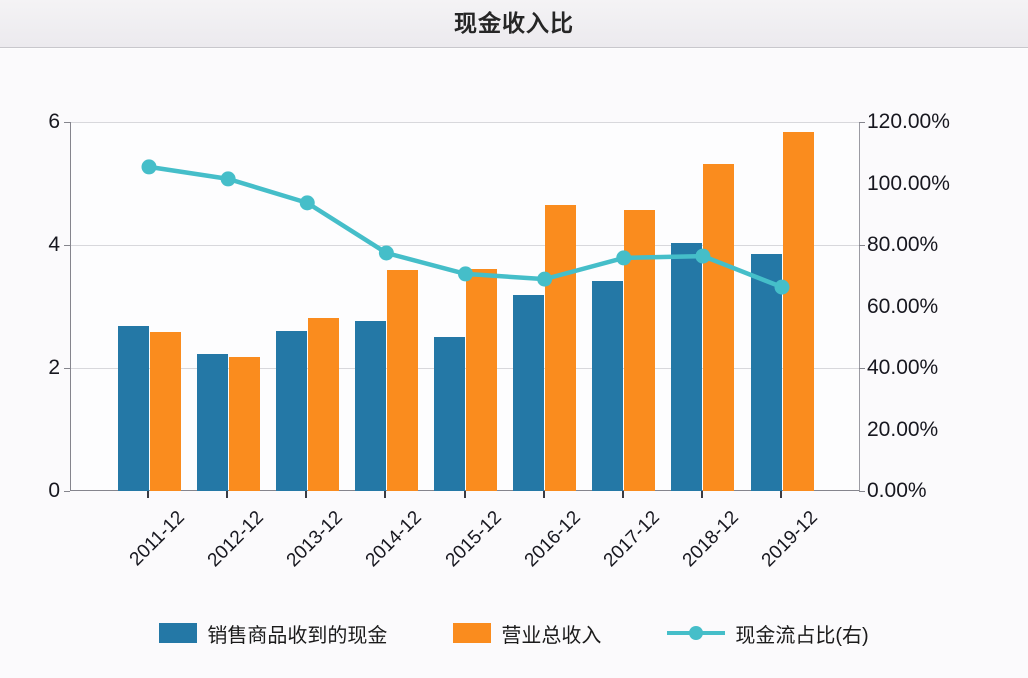 This screenshot has width=1028, height=678. What do you see at coordinates (897, 490) in the screenshot?
I see `y-axis-label-right: 0.00%` at bounding box center [897, 490].